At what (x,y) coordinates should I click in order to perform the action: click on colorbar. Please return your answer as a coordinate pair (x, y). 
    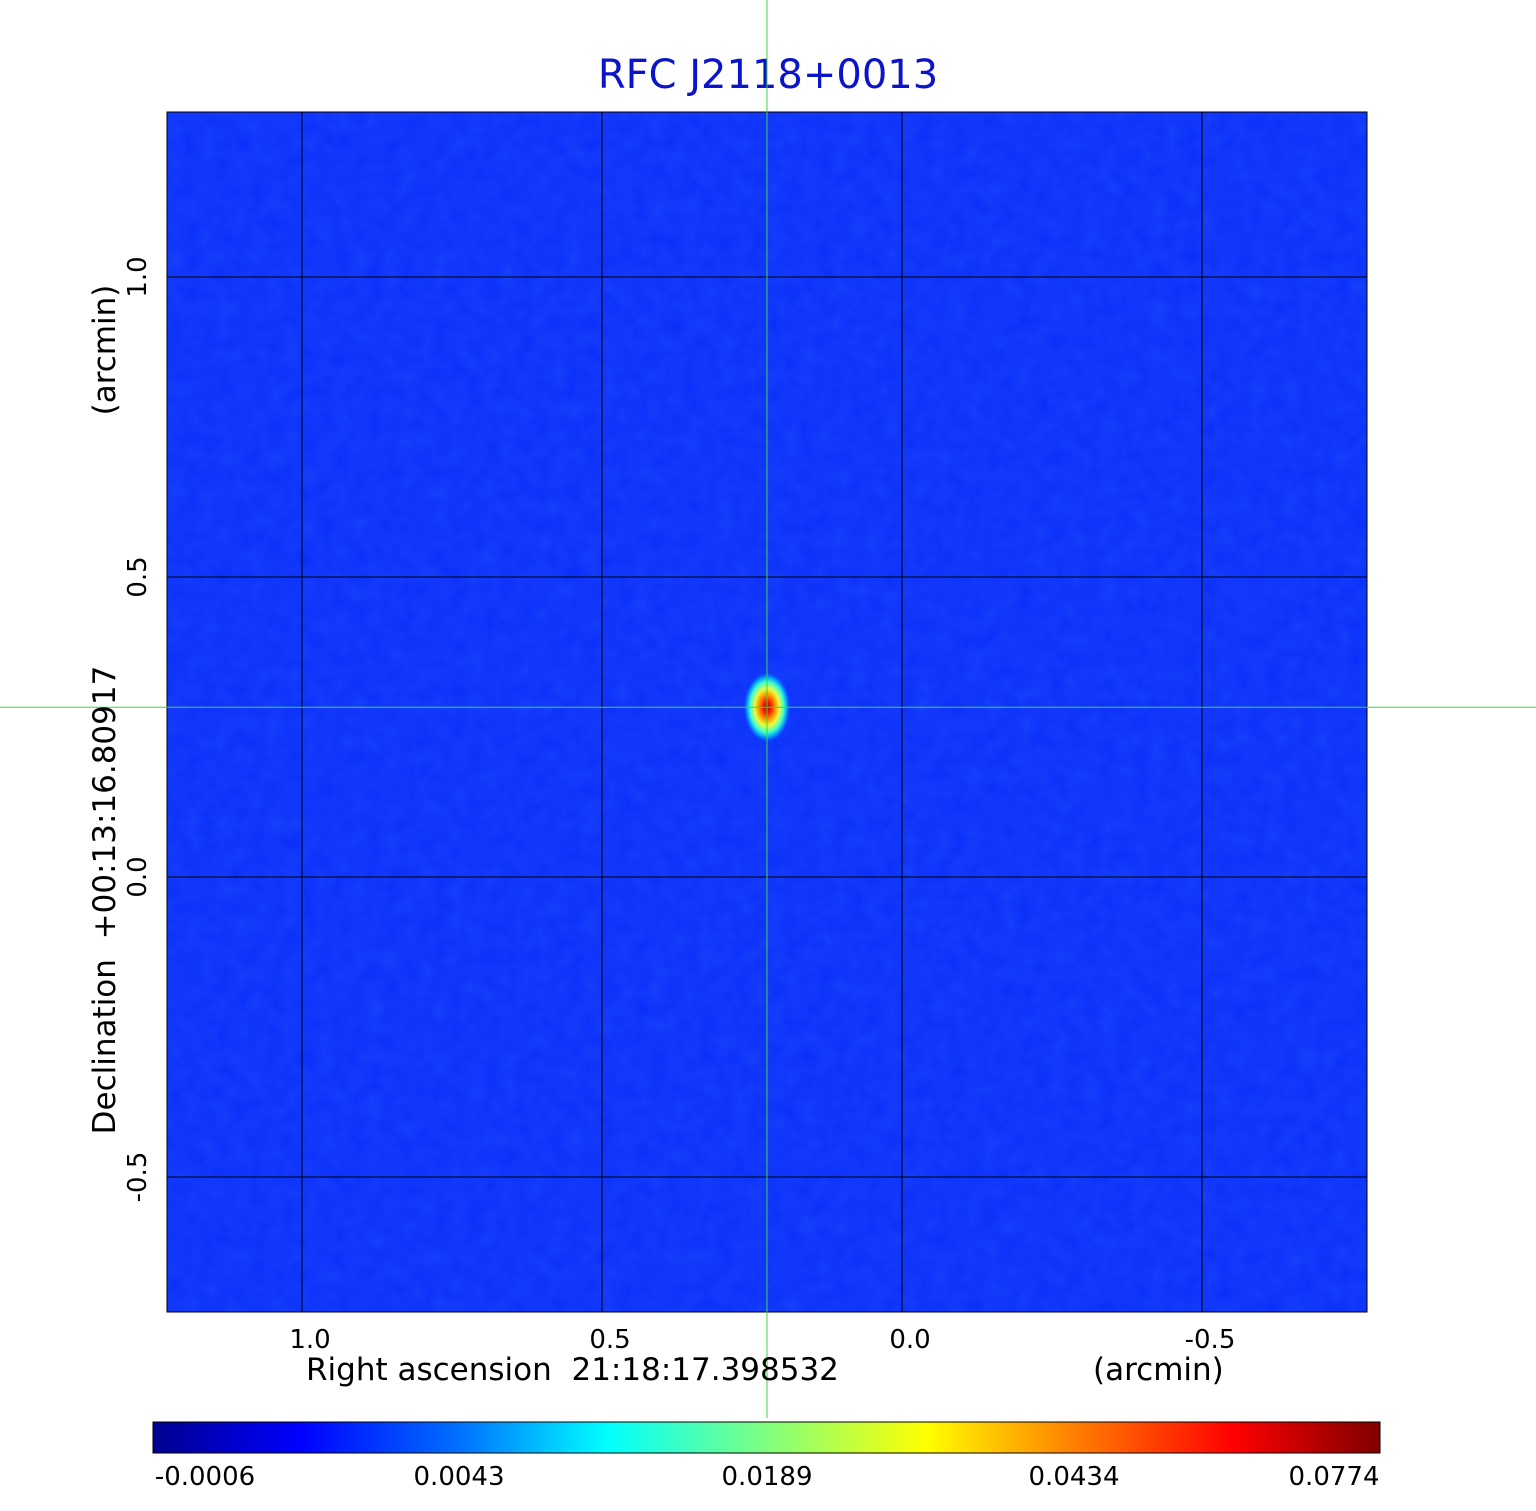
    Looking at the image, I should click on (766, 1437).